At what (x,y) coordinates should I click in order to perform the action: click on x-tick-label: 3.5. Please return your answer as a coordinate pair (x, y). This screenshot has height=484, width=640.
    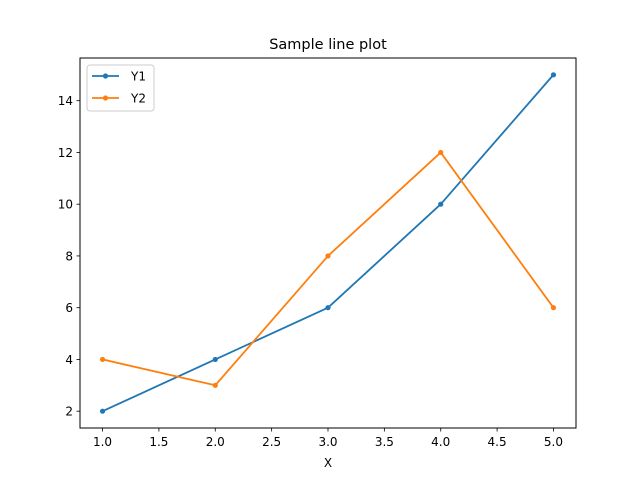
    Looking at the image, I should click on (384, 442).